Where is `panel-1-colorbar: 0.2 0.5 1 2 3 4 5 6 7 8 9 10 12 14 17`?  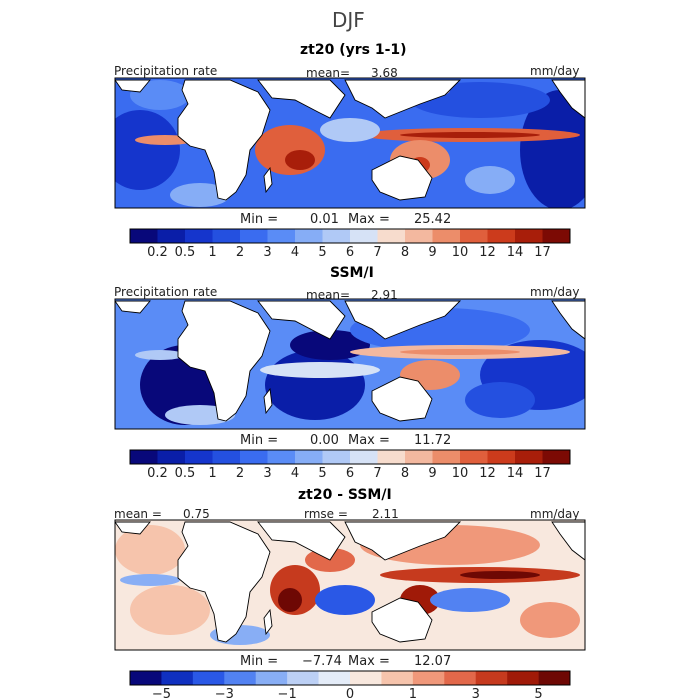
panel-1-colorbar: 0.2 0.5 1 2 3 4 5 6 7 8 9 10 12 14 17 is located at coordinates (350, 244).